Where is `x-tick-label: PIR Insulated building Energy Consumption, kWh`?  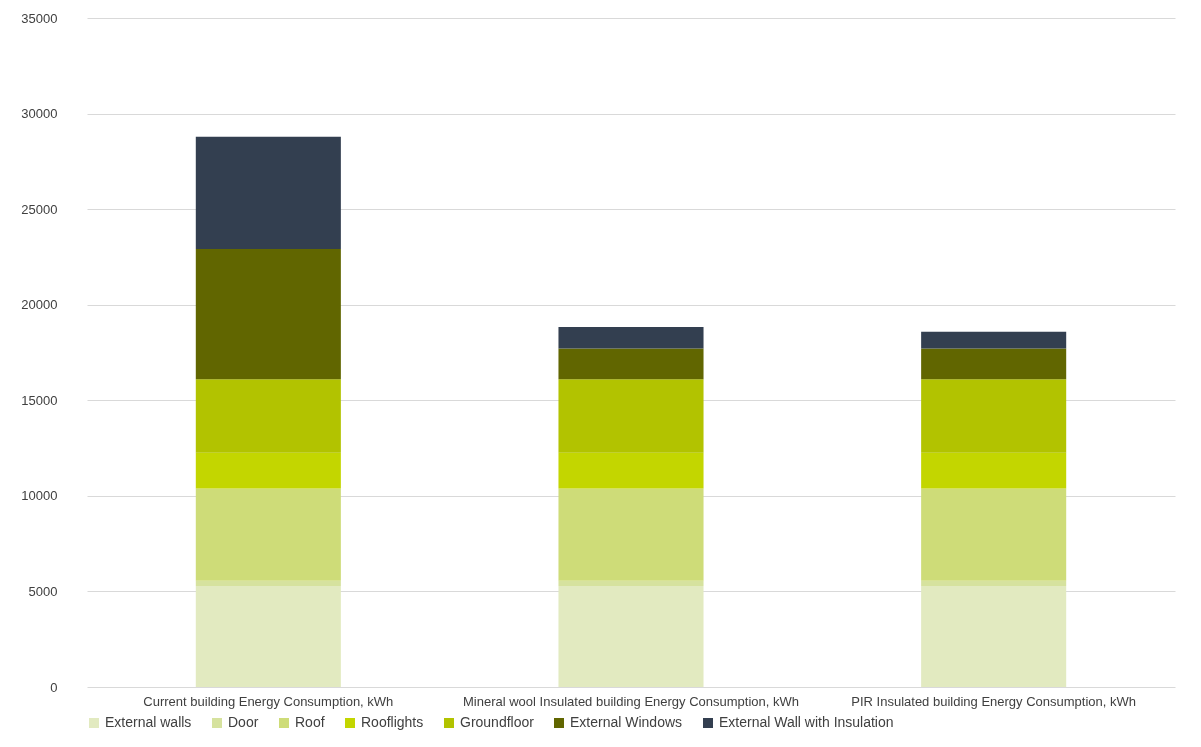 x-tick-label: PIR Insulated building Energy Consumption, kWh is located at coordinates (994, 701).